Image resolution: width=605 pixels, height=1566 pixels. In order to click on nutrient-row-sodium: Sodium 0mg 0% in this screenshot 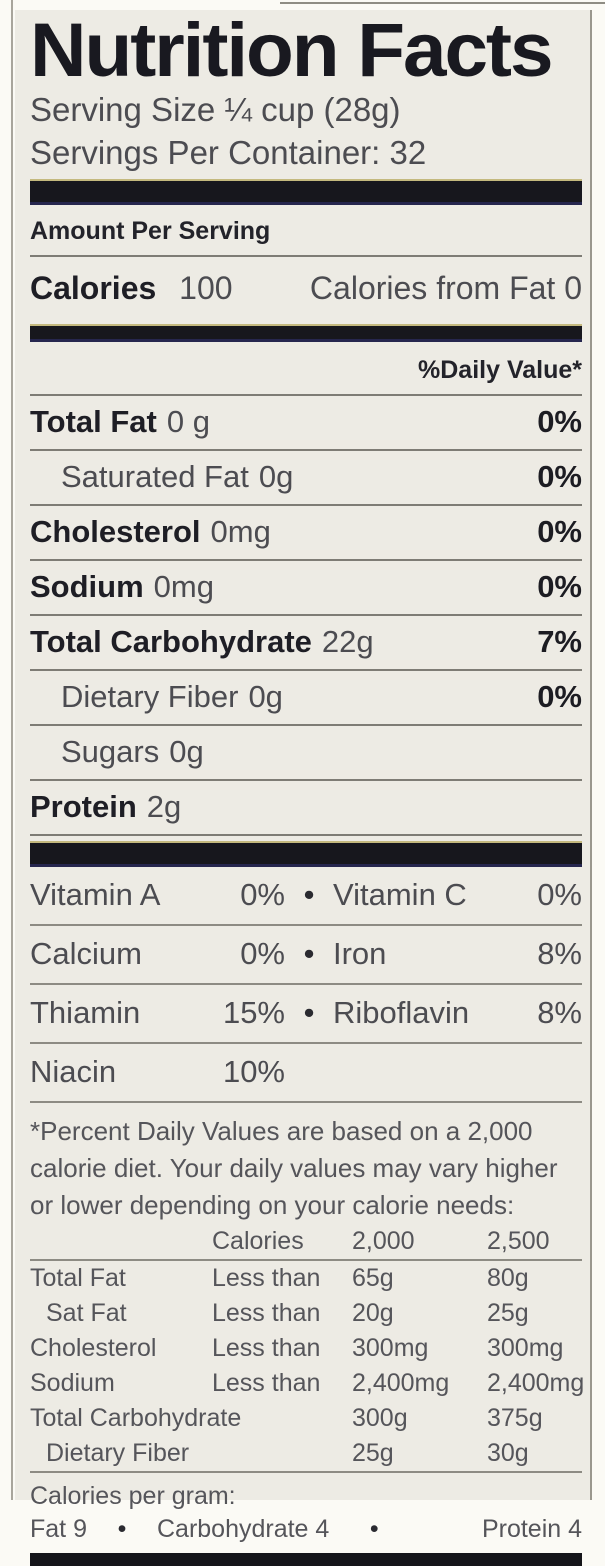, I will do `click(306, 588)`.